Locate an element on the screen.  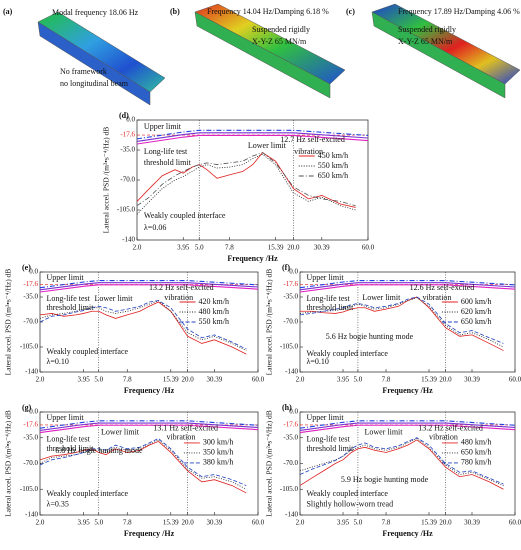
legend-label: 450 km/h is located at coordinates (333, 155).